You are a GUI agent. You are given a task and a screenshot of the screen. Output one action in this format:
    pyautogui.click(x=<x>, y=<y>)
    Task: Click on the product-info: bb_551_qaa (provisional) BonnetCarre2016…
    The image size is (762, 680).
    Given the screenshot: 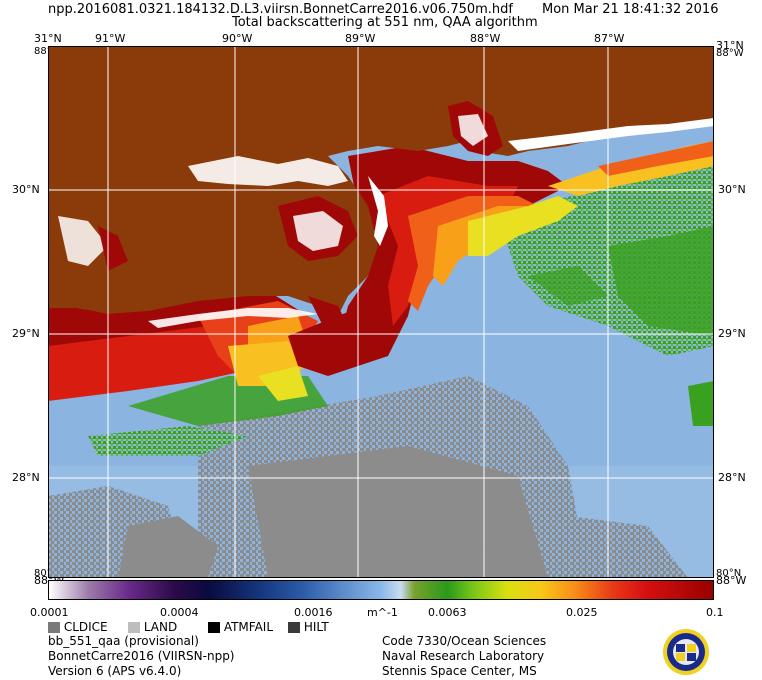 What is the action you would take?
    pyautogui.click(x=141, y=656)
    